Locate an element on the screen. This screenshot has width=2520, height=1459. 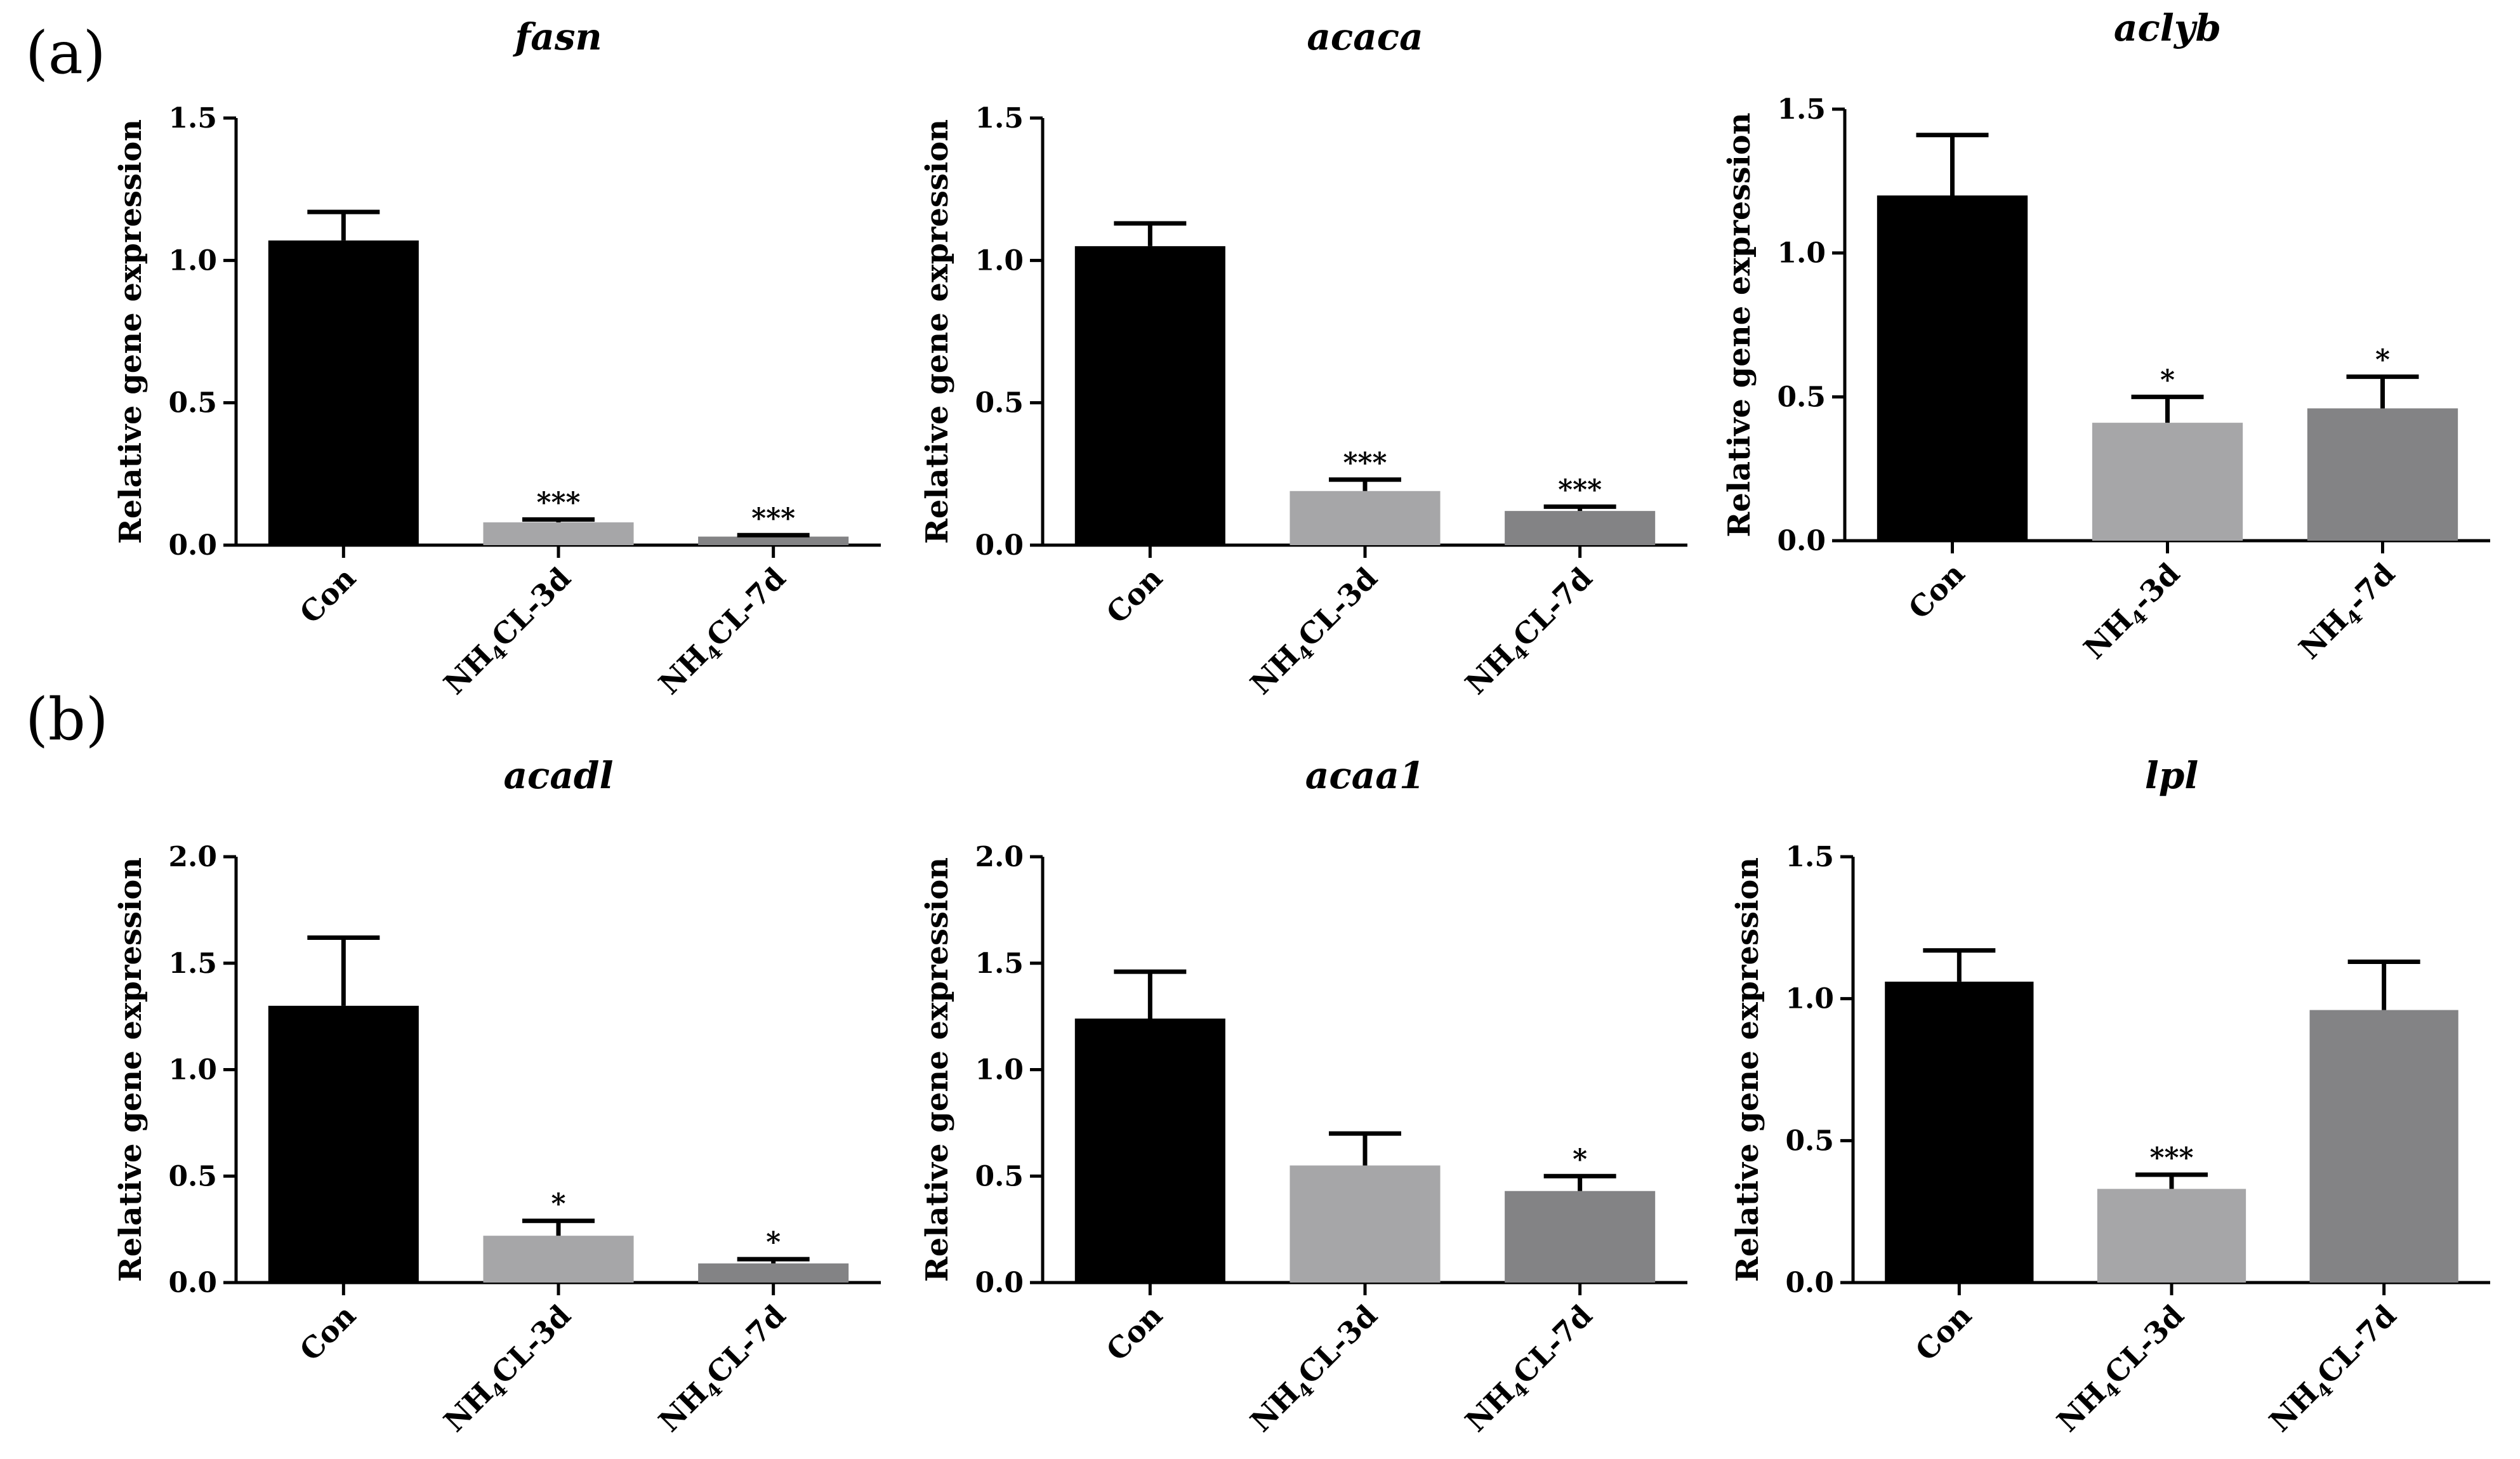
x-category-label: NH4-3d is located at coordinates (2133, 613).